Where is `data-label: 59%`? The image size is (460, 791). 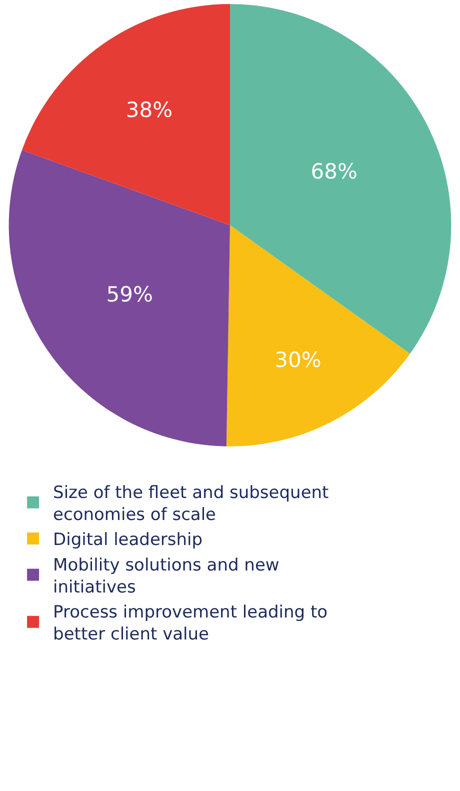 data-label: 59% is located at coordinates (129, 294).